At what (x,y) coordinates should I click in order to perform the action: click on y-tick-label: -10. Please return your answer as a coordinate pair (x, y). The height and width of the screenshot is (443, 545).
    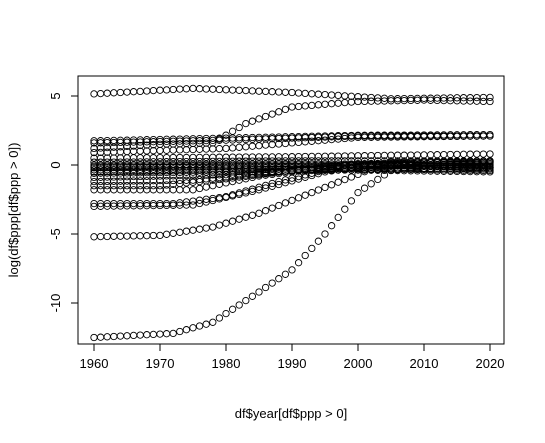
    Looking at the image, I should click on (55, 303).